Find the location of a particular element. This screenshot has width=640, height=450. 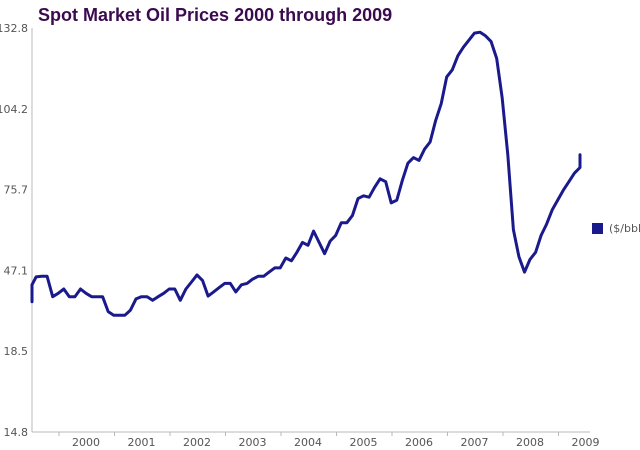

x-tick-label: 2002 is located at coordinates (197, 442).